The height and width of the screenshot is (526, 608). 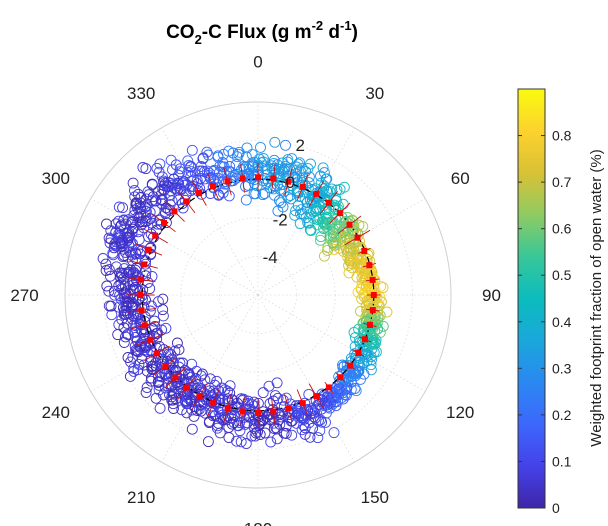 What do you see at coordinates (374, 93) in the screenshot?
I see `angle-tick-label: 30` at bounding box center [374, 93].